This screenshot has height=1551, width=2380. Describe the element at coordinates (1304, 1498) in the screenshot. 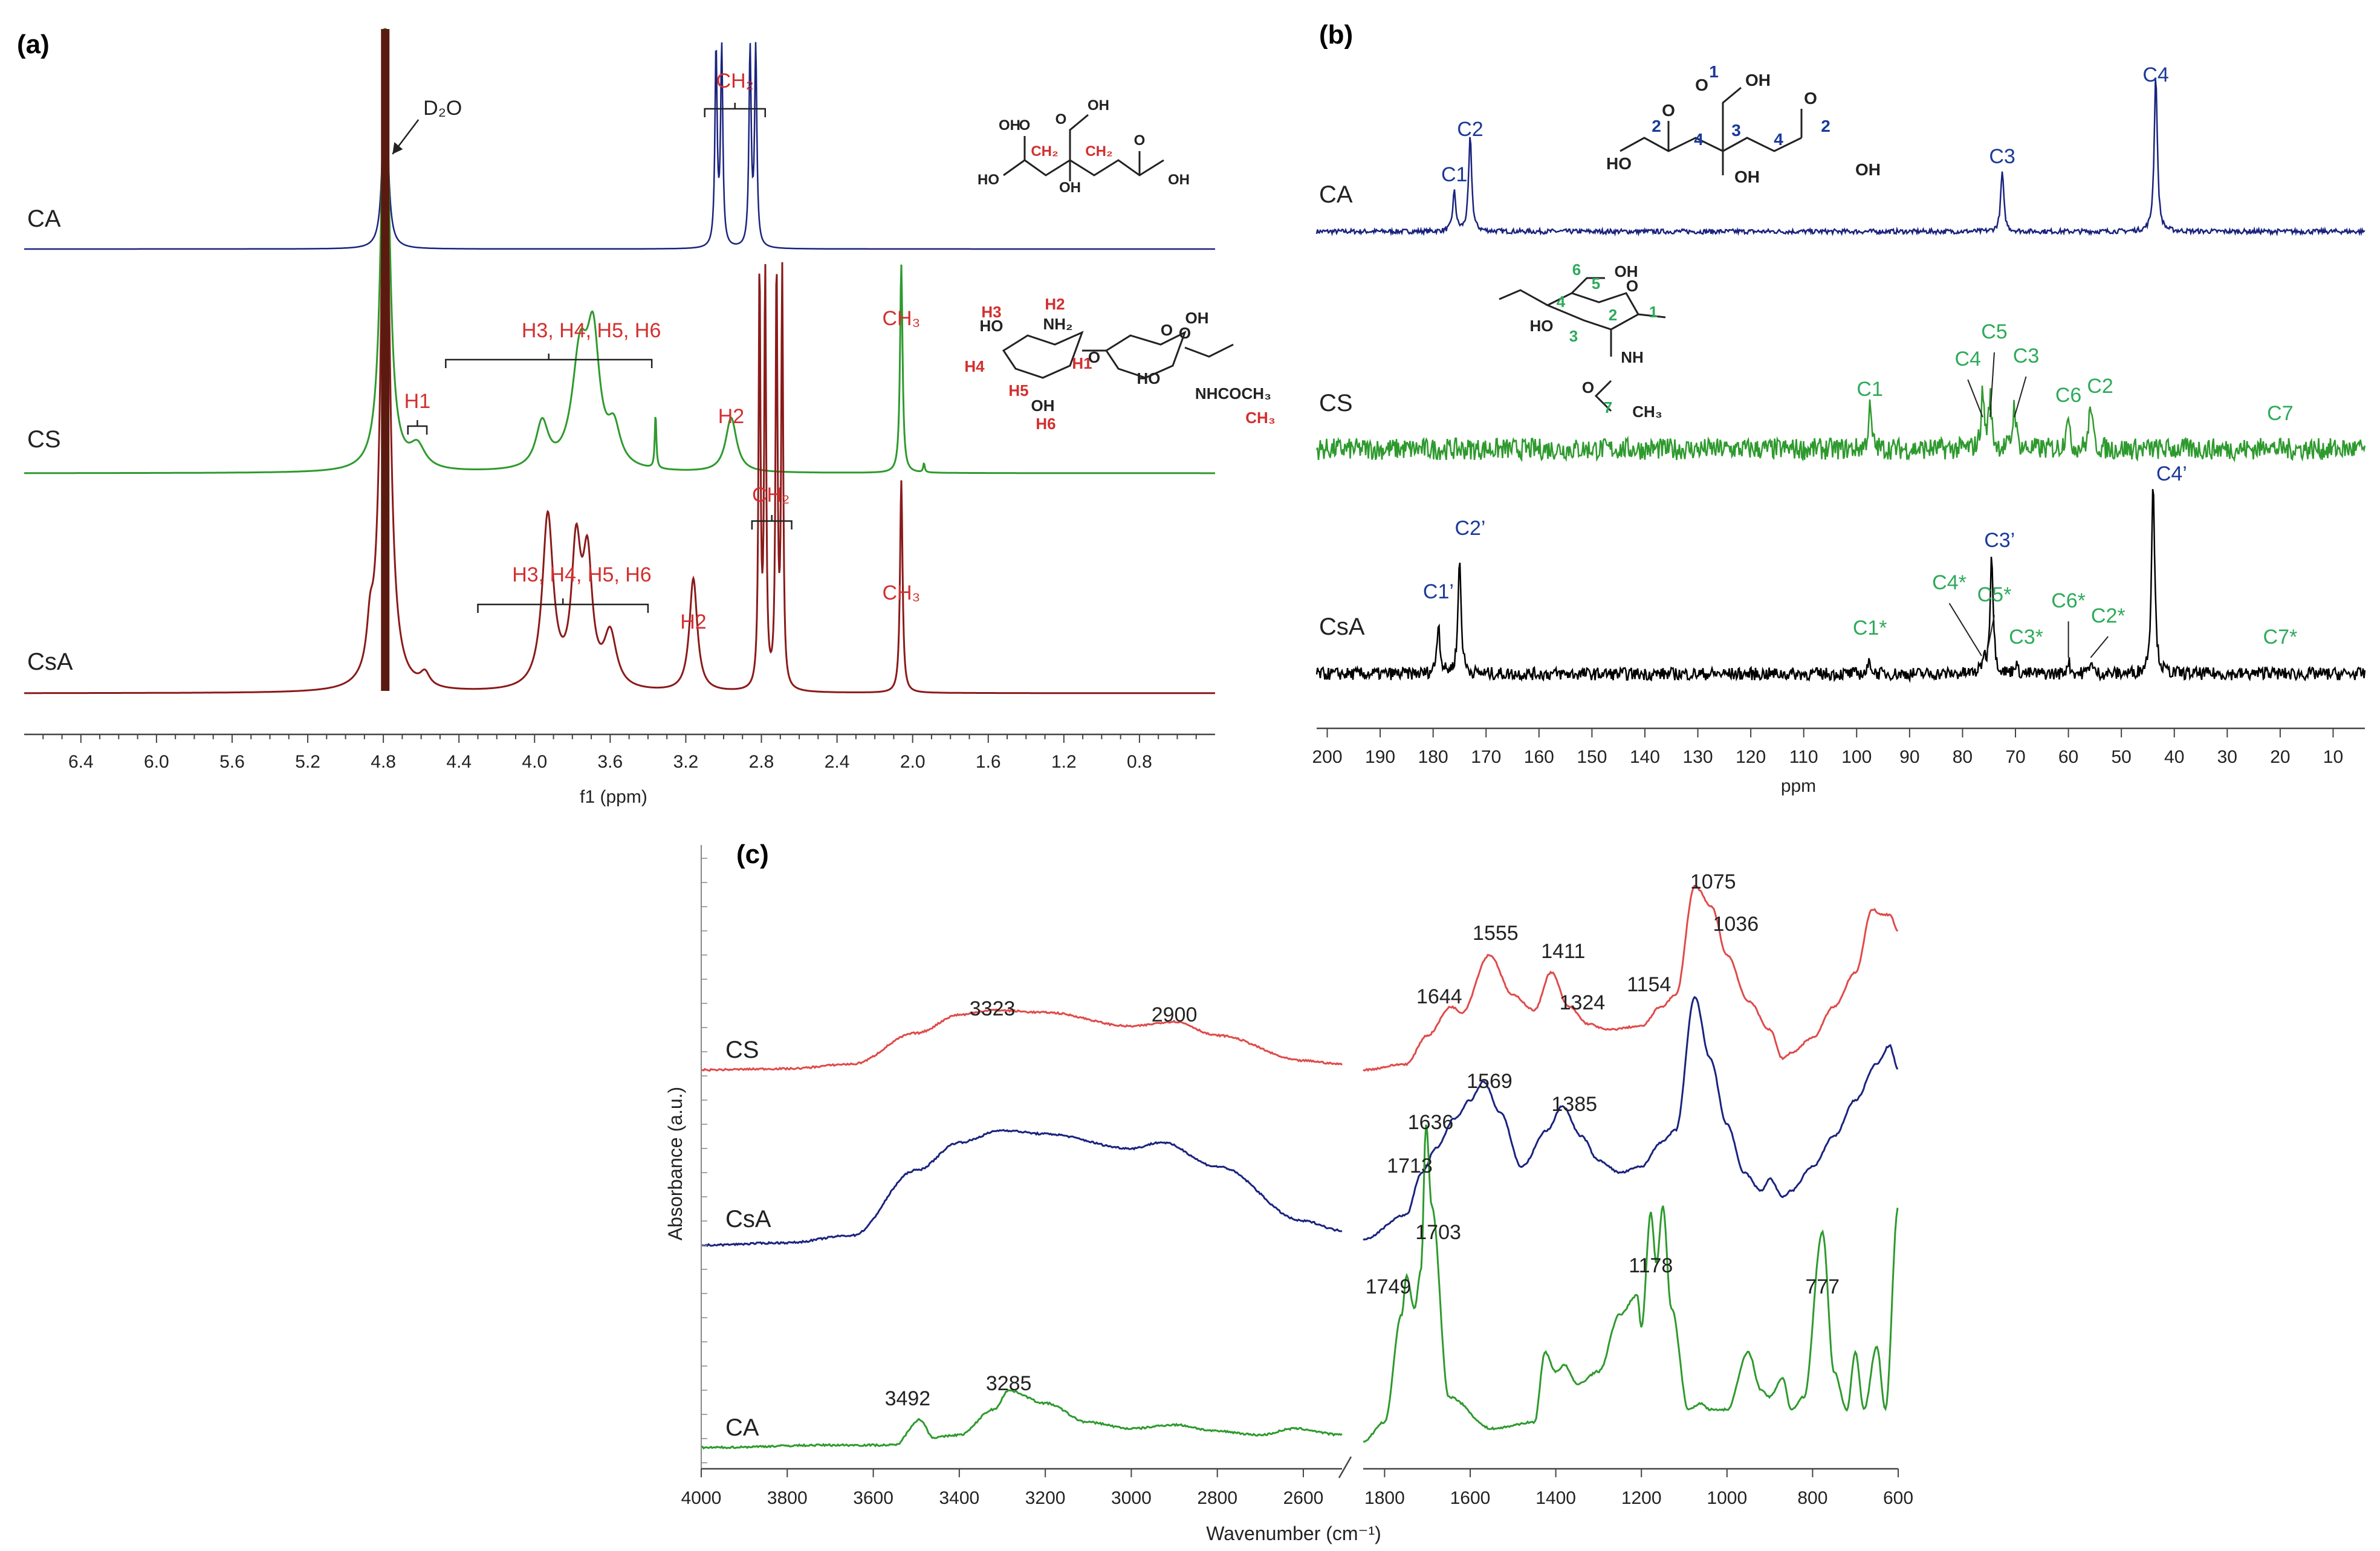

I see `panel-c-tick-label: 2600` at that location.